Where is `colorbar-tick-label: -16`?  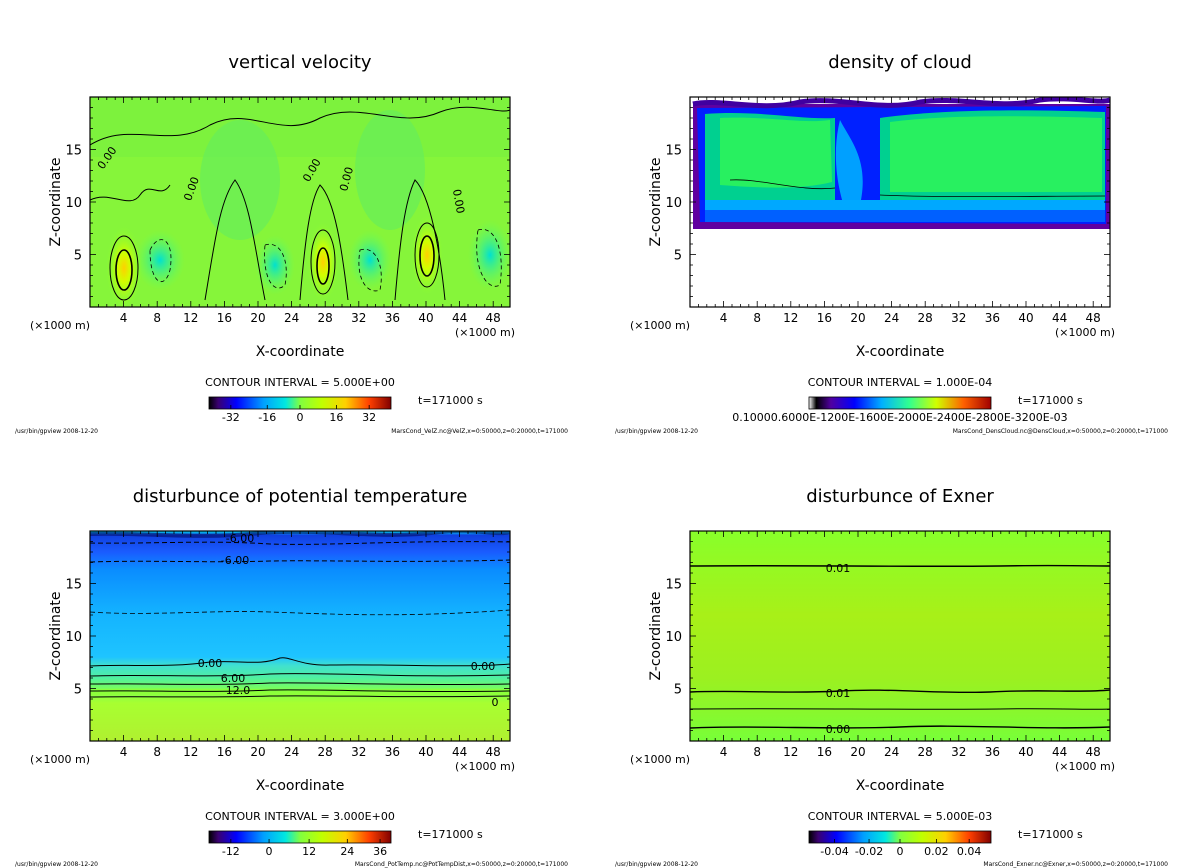 colorbar-tick-label: -16 is located at coordinates (267, 417).